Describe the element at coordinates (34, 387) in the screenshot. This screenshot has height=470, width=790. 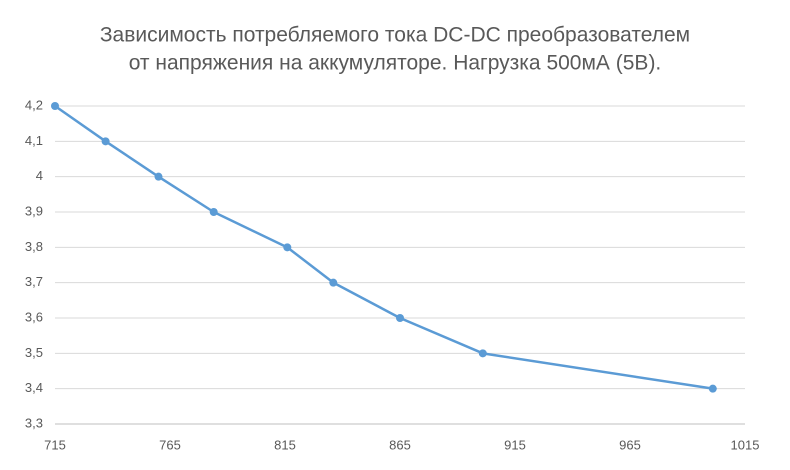
I see `y-tick-label: 3,4` at that location.